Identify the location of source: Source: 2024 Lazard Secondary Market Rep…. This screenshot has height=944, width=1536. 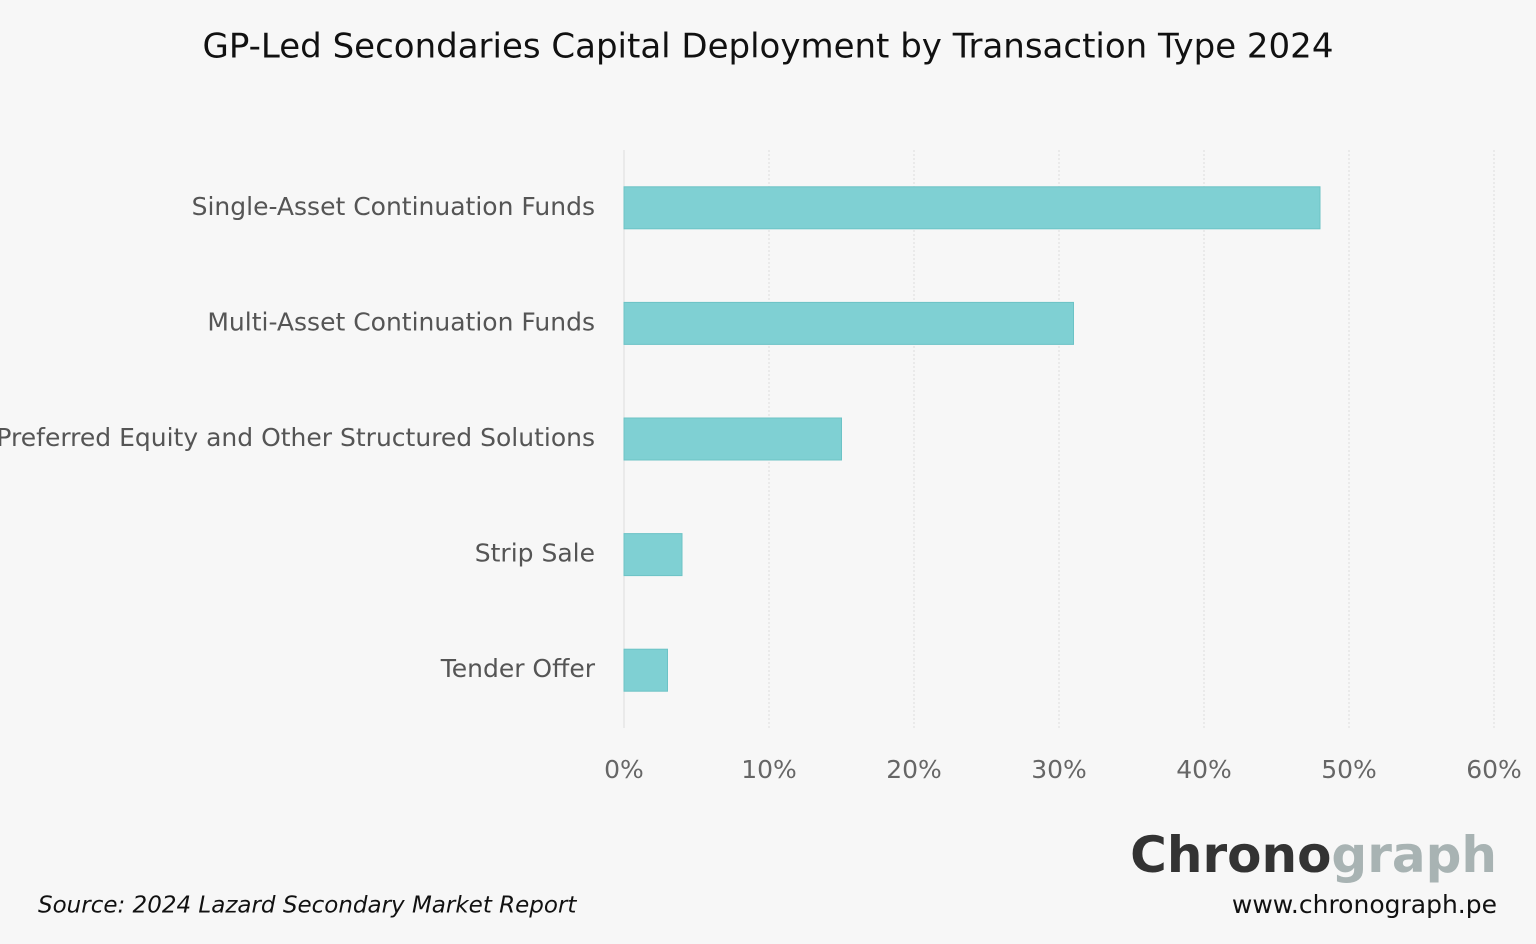
(307, 906).